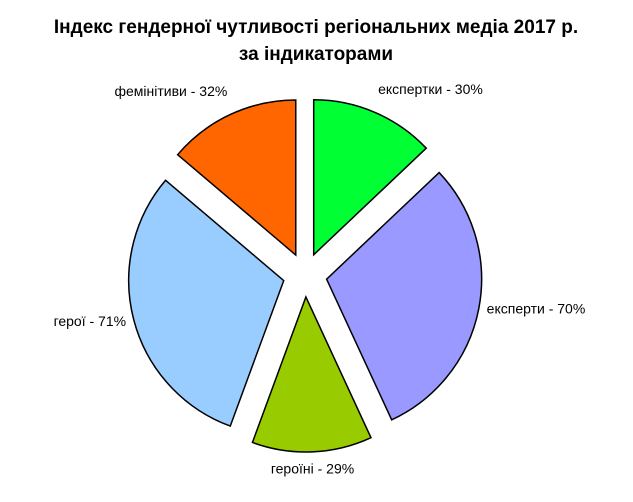 Image resolution: width=633 pixels, height=502 pixels. Describe the element at coordinates (430, 89) in the screenshot. I see `data-label: експертки - 30%` at that location.